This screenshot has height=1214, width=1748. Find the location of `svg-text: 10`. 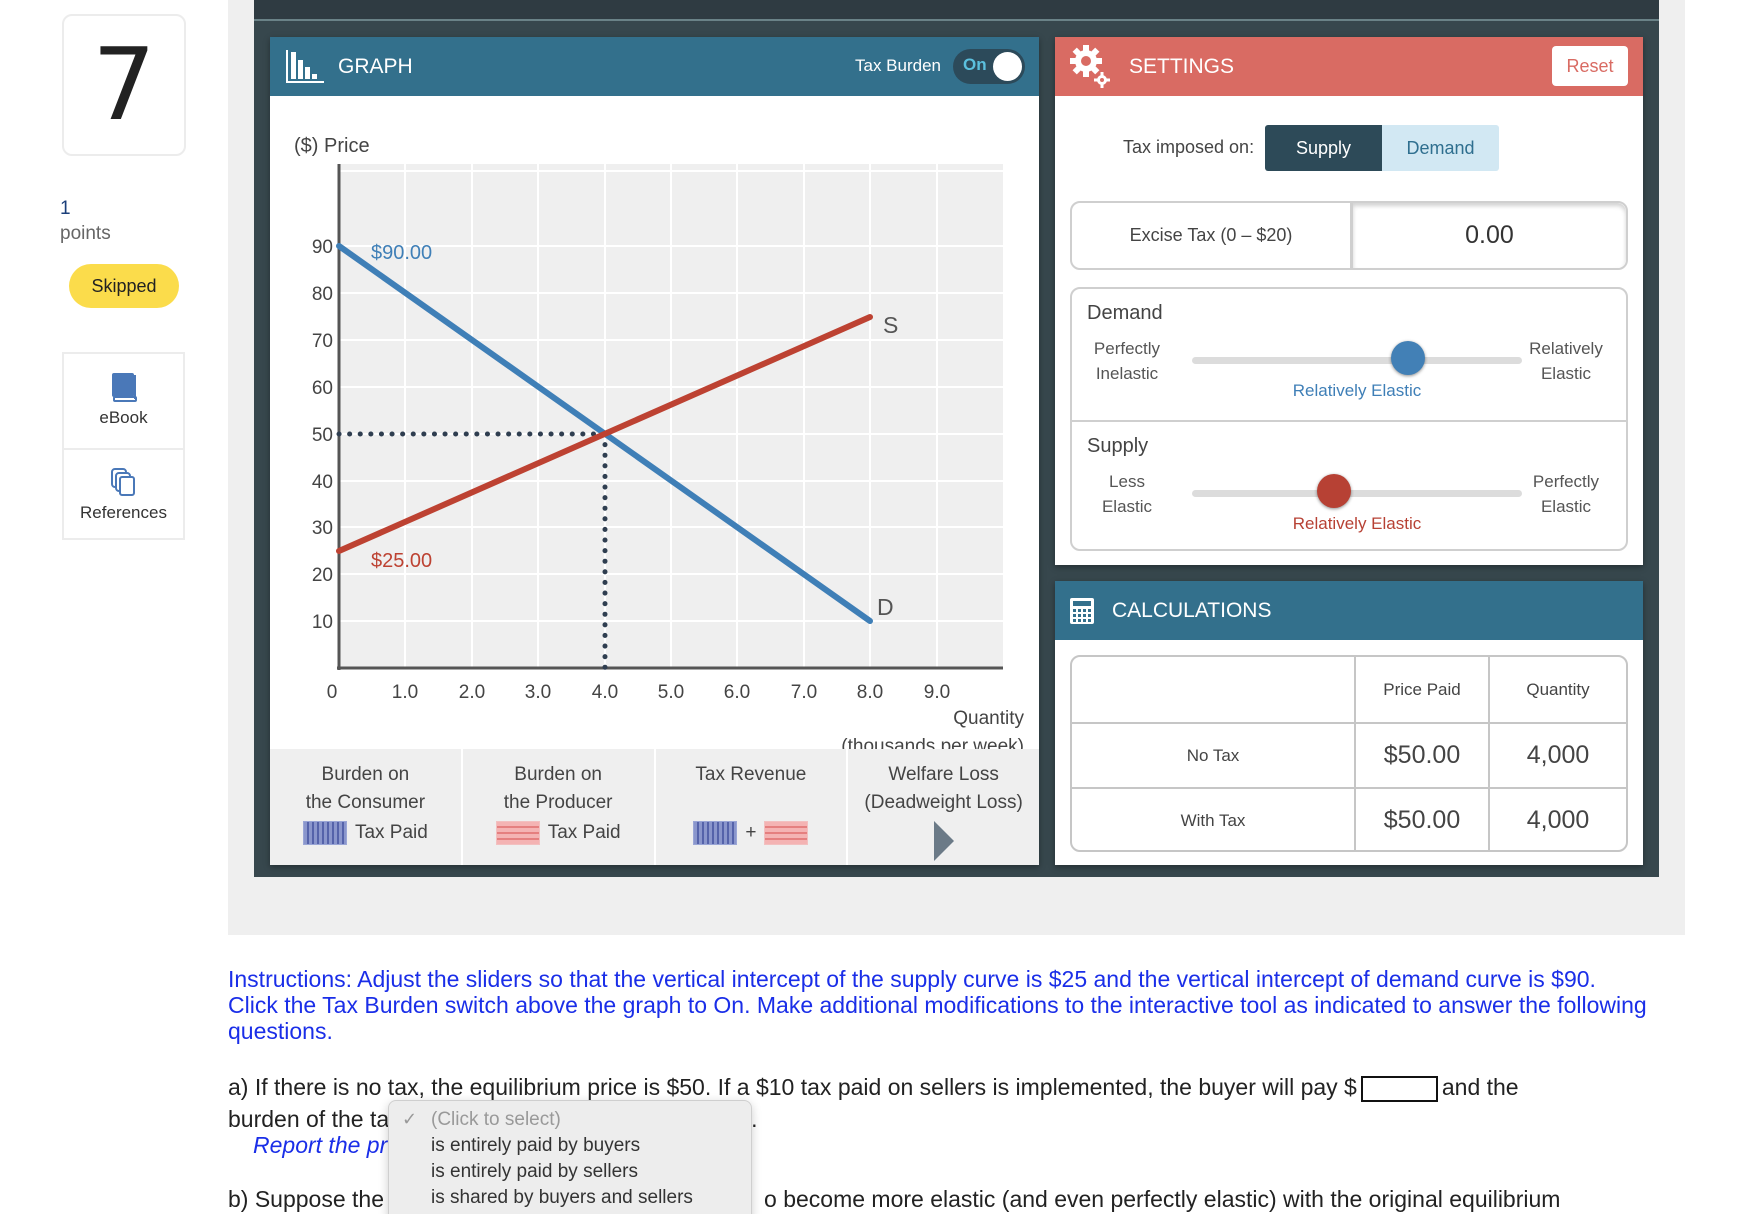

svg-text: 10 is located at coordinates (322, 622).